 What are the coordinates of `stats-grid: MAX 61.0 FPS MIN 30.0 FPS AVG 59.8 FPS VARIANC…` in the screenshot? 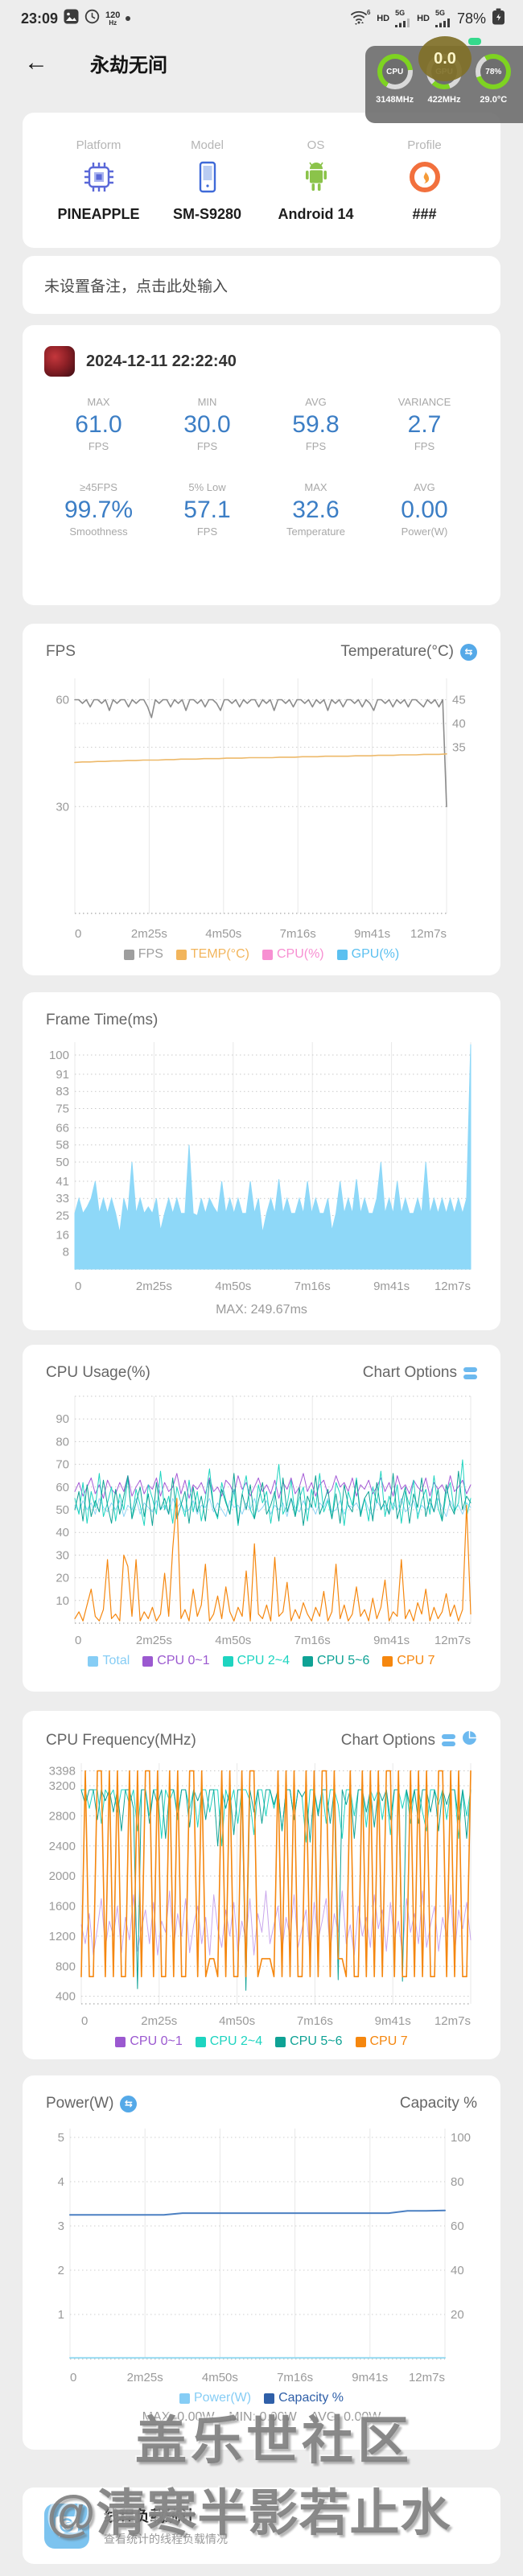 It's located at (261, 481).